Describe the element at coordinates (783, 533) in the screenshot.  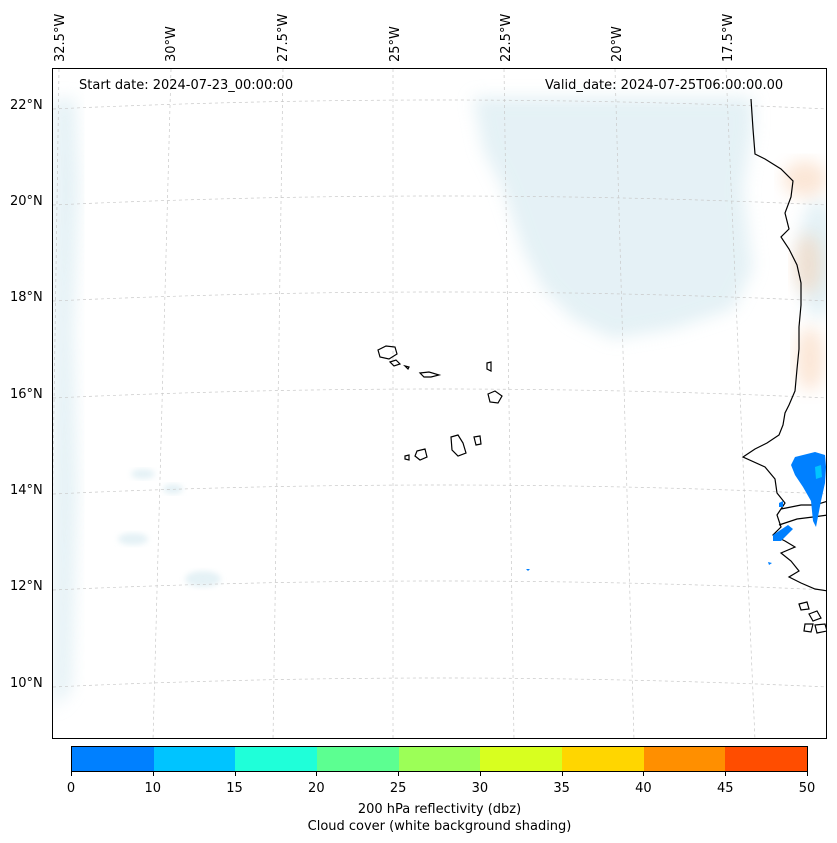
I see `reflectivity-patch-coast` at that location.